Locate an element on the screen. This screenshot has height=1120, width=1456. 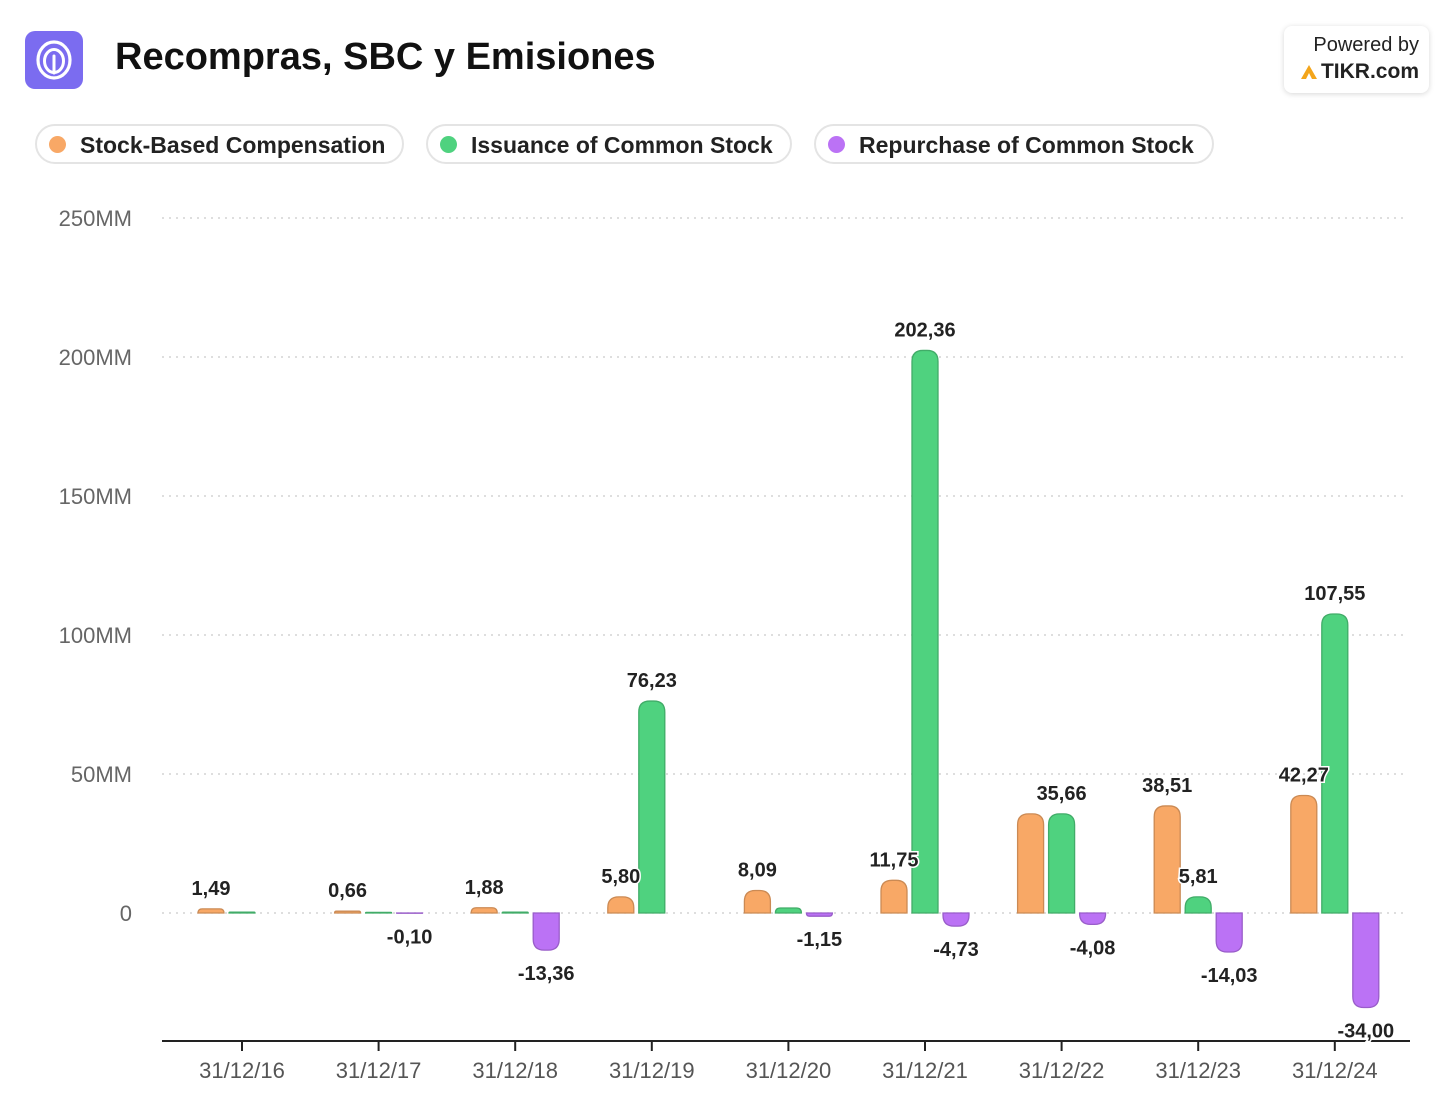
x-tick-label: 31/12/20 is located at coordinates (789, 1070).